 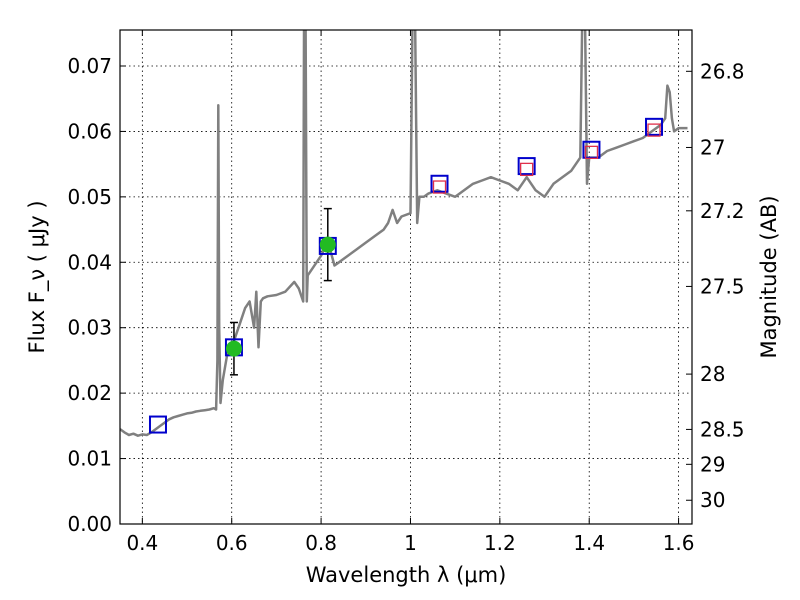 I want to click on mag-tick-label: 27.2, so click(x=722, y=211).